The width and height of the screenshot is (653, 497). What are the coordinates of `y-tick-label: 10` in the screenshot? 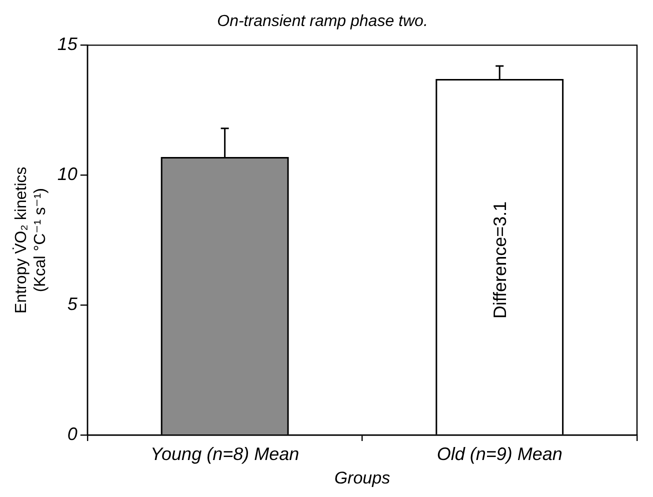 It's located at (67, 174).